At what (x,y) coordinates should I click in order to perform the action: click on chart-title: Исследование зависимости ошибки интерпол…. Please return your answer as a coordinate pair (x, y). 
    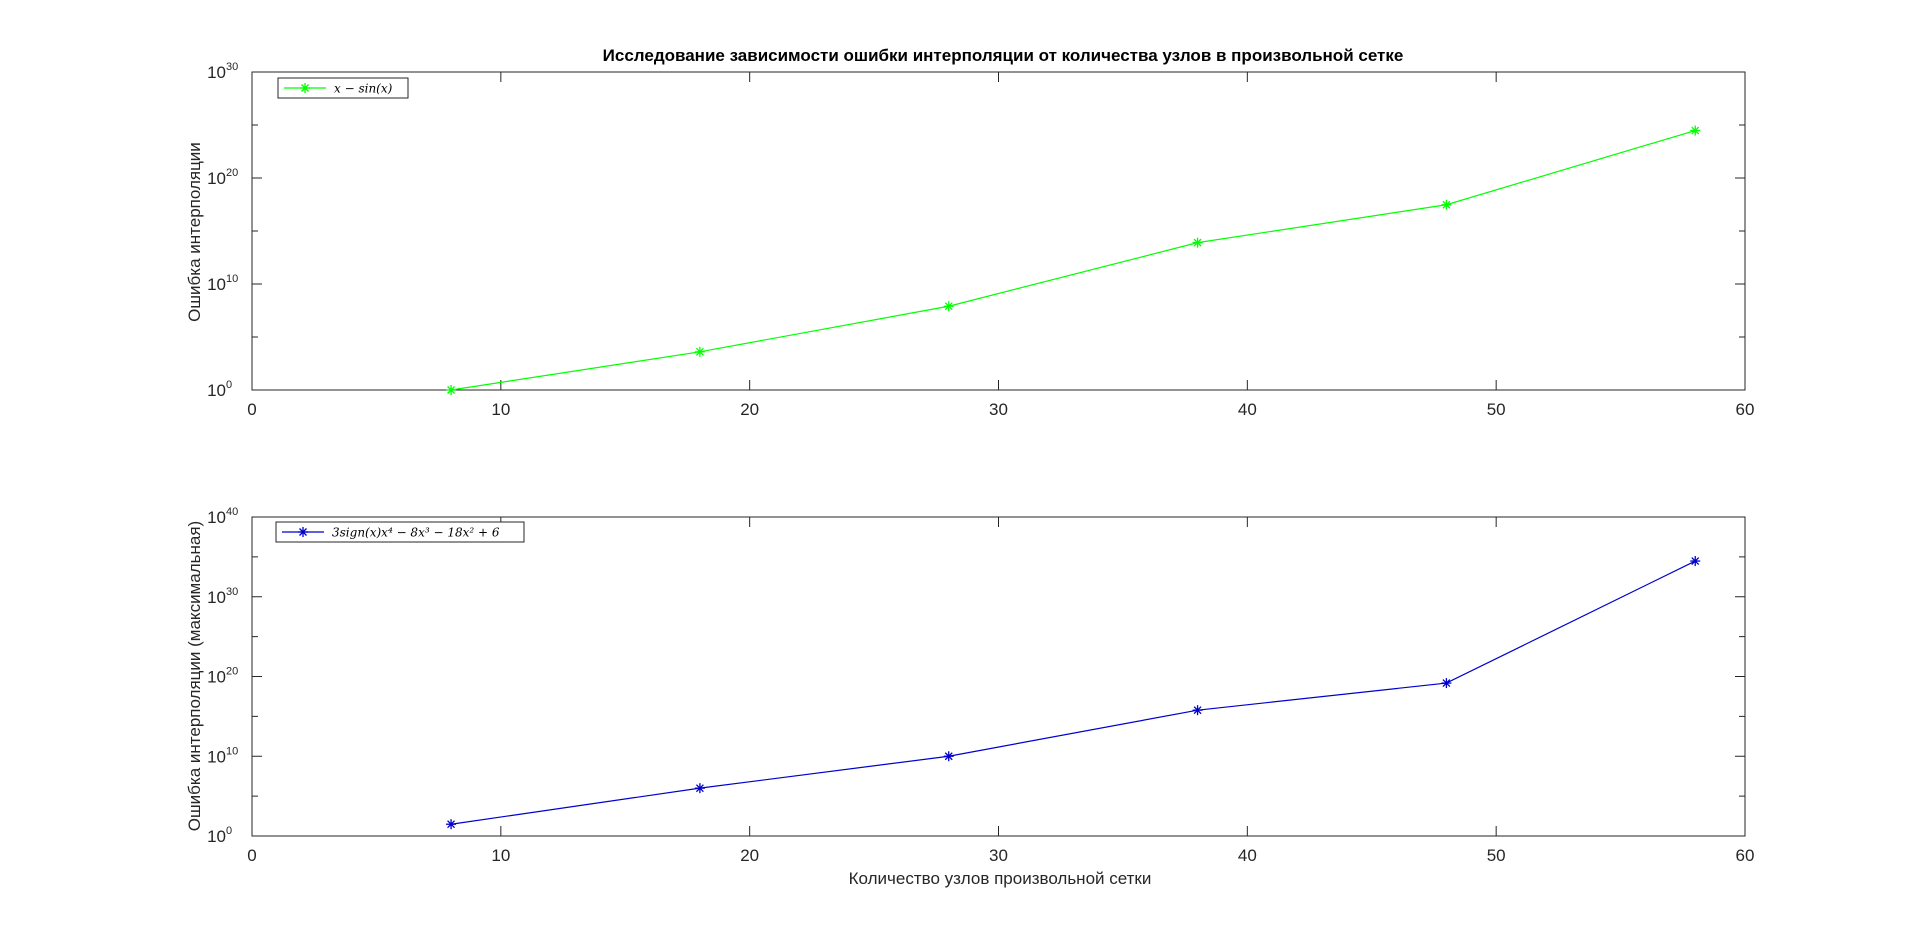
    Looking at the image, I should click on (1003, 55).